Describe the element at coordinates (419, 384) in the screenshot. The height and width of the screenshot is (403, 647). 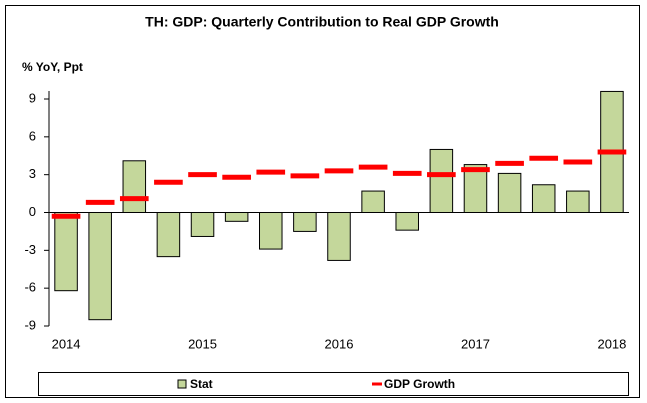
I see `legend-label: GDP Growth` at that location.